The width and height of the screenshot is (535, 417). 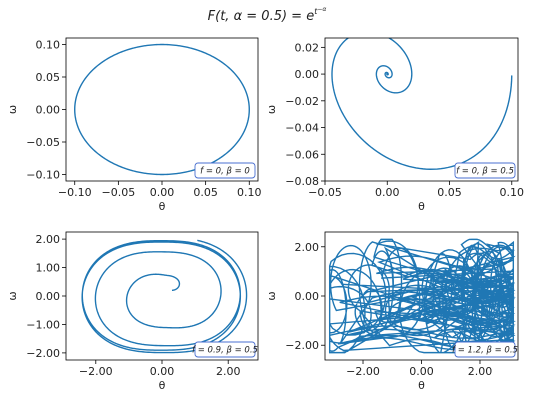 What do you see at coordinates (321, 9) in the screenshot?
I see `figure-title-supsup: −α` at bounding box center [321, 9].